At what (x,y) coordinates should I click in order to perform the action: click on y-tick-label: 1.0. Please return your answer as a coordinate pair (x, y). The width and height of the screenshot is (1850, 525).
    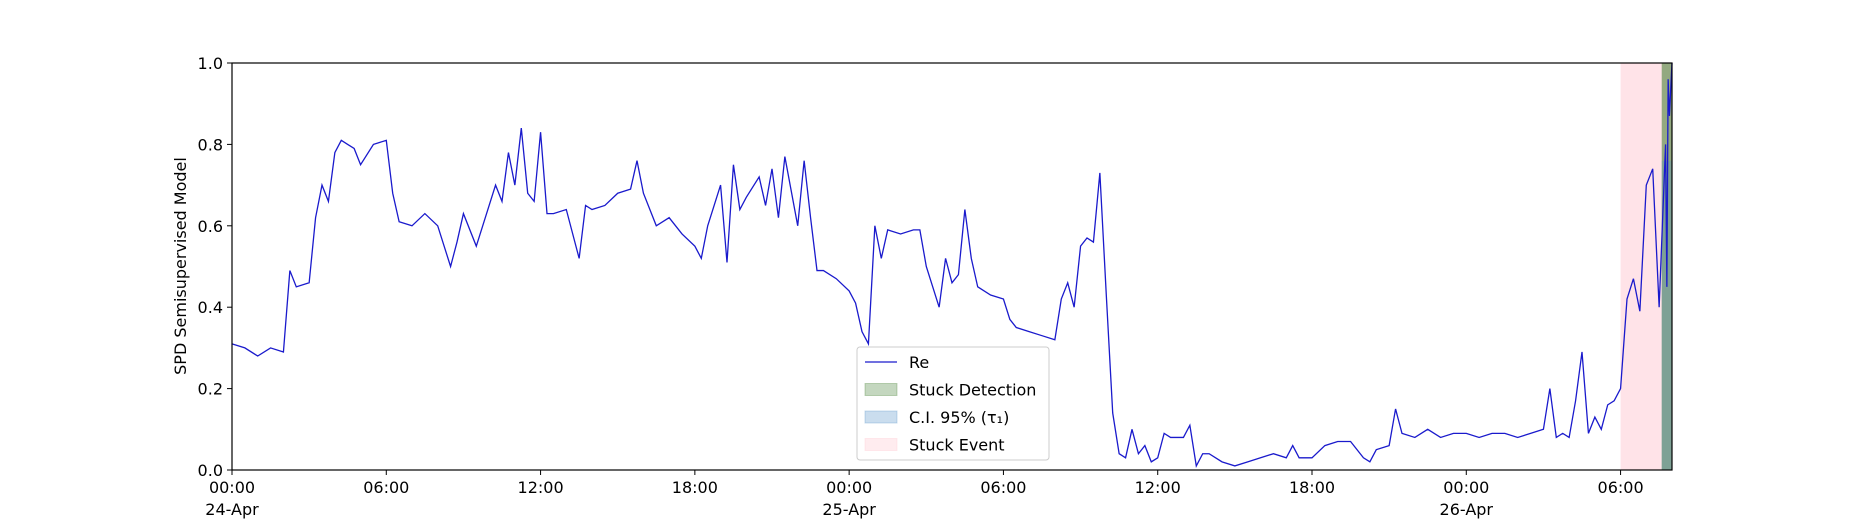
    Looking at the image, I should click on (210, 63).